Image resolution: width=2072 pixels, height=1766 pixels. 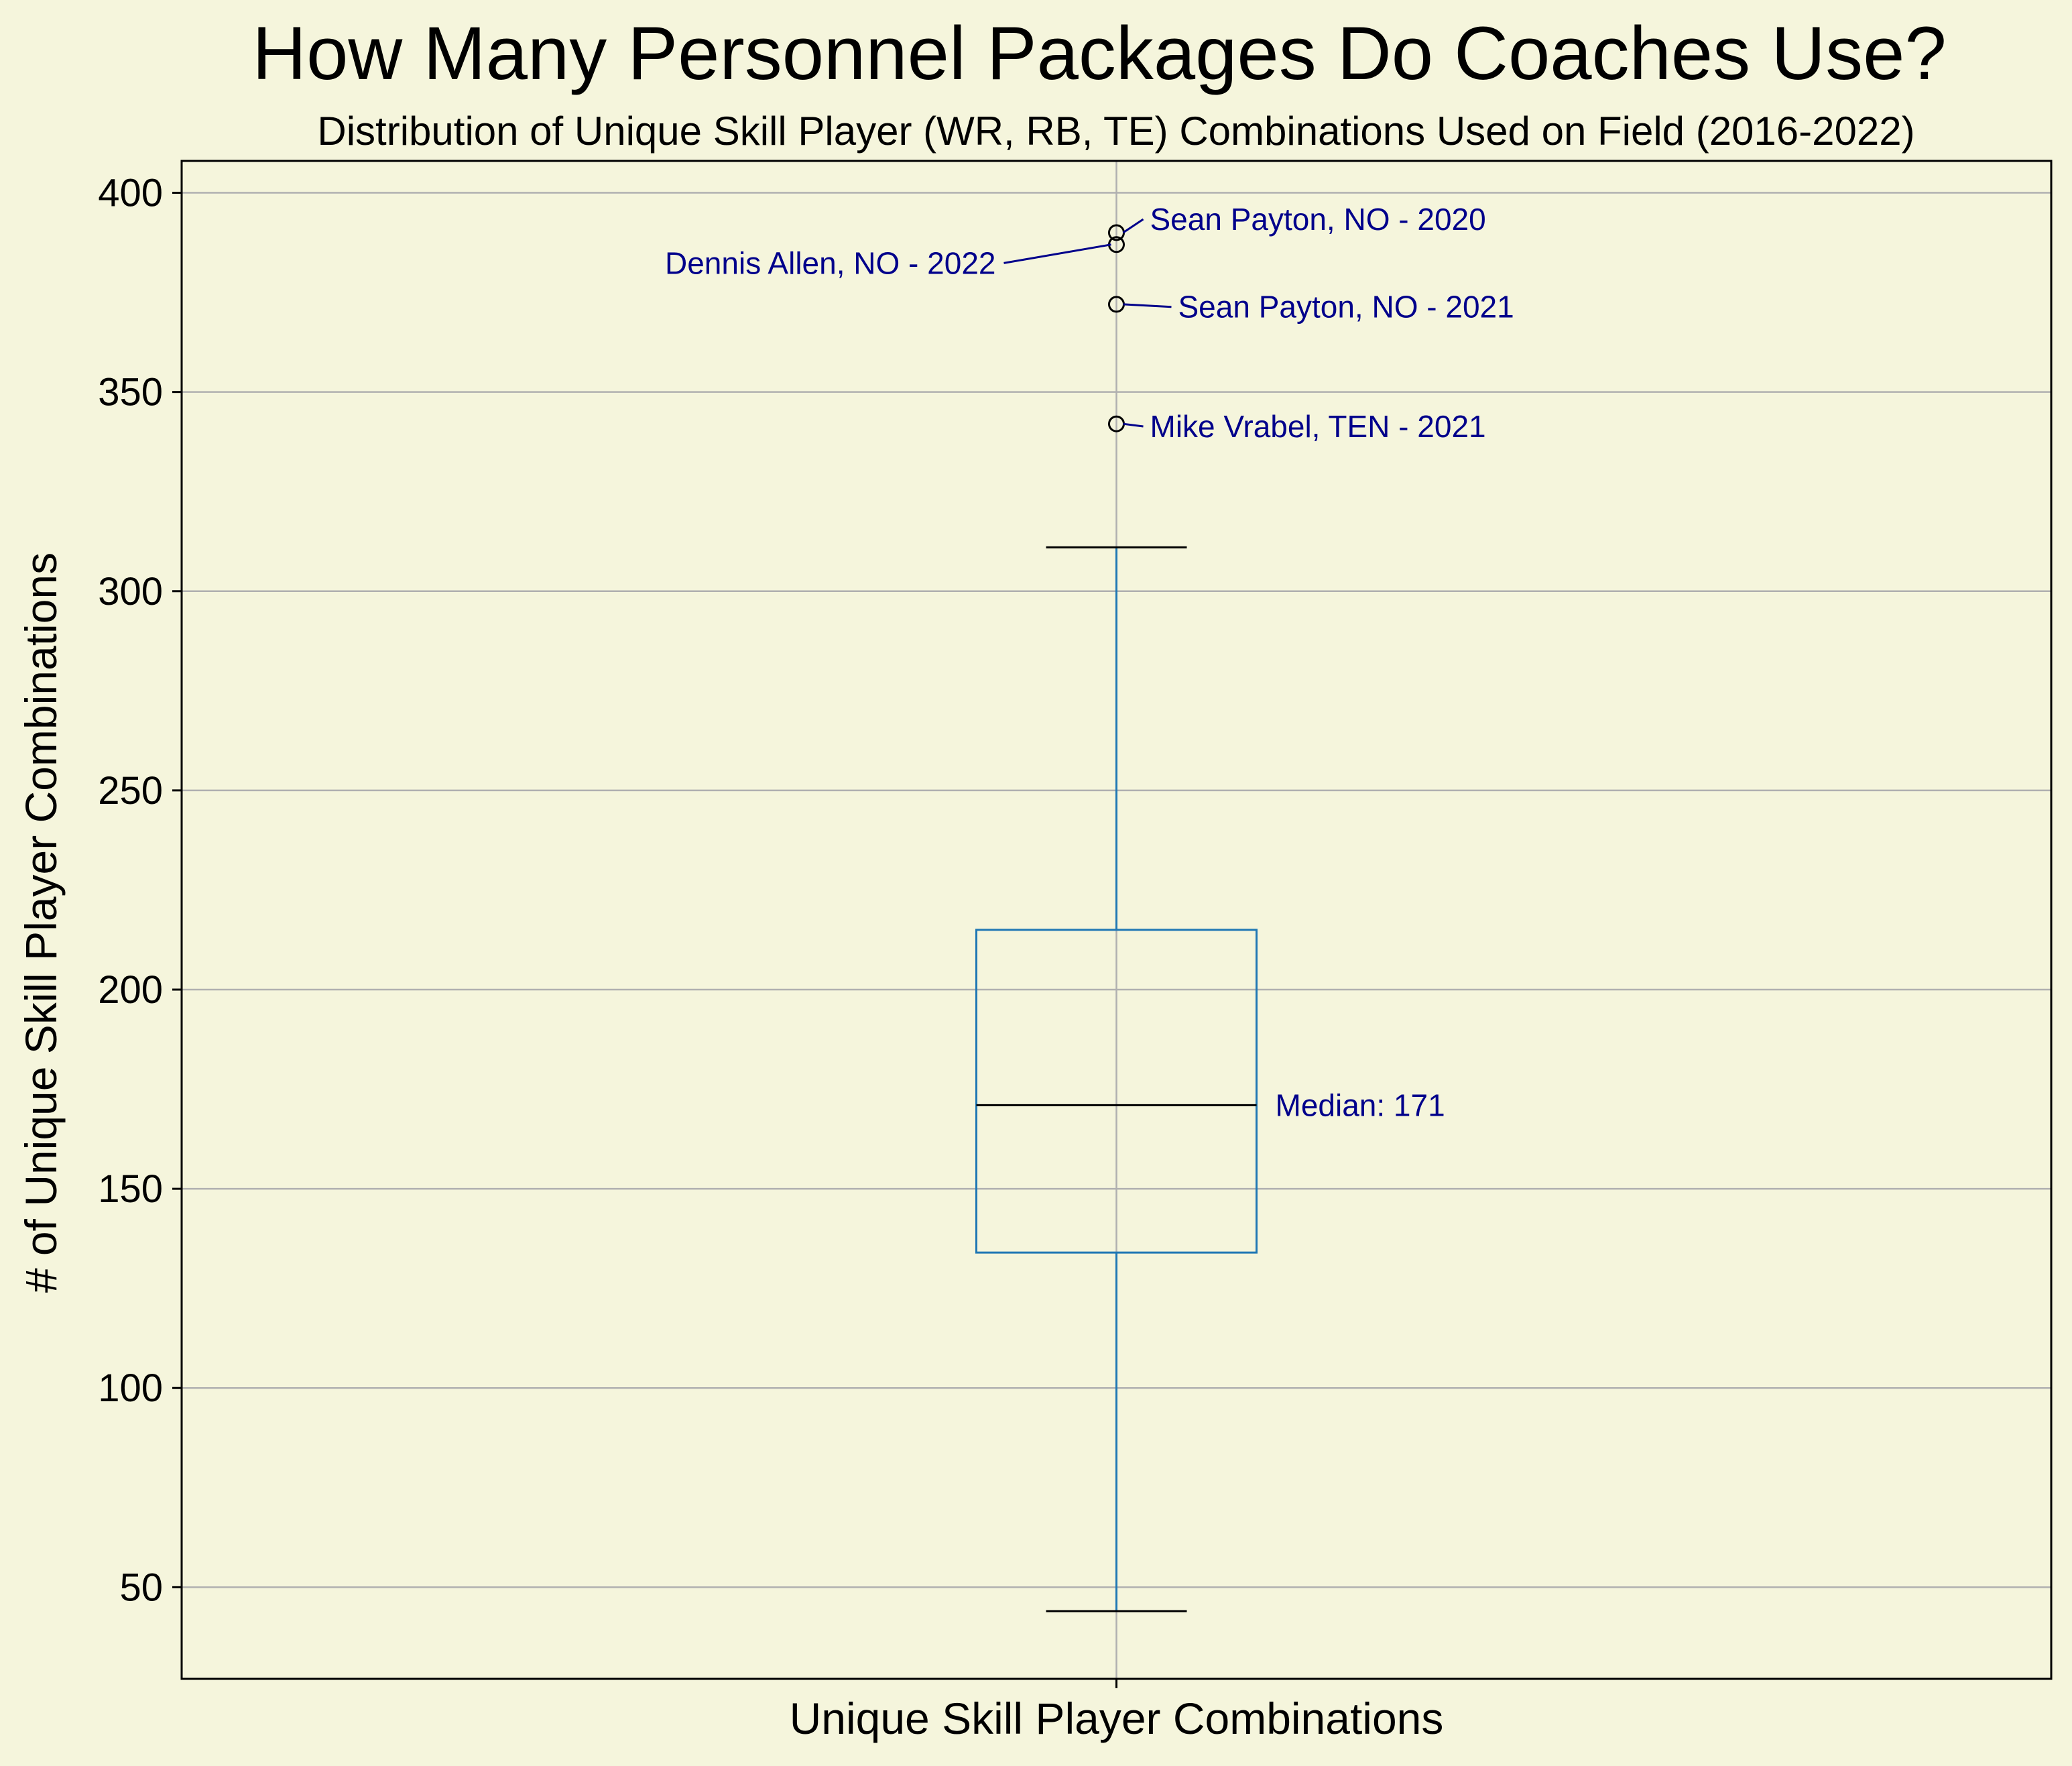 I want to click on outlier-label-3: Mike Vrabel, TEN - 2021, so click(x=1318, y=426).